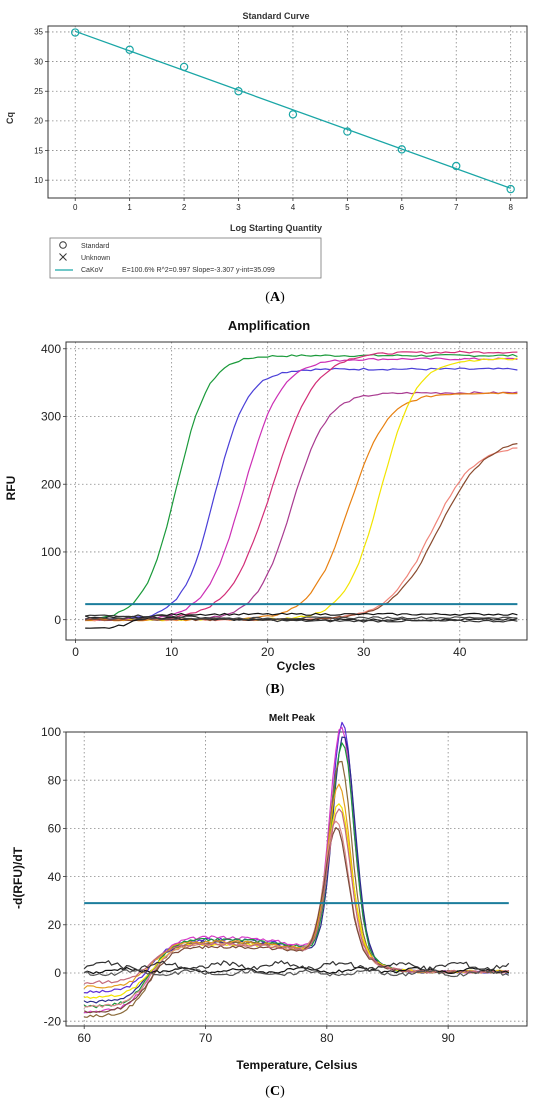 This screenshot has height=1107, width=550. I want to click on legend-unknown-label: Unknown, so click(95, 258).